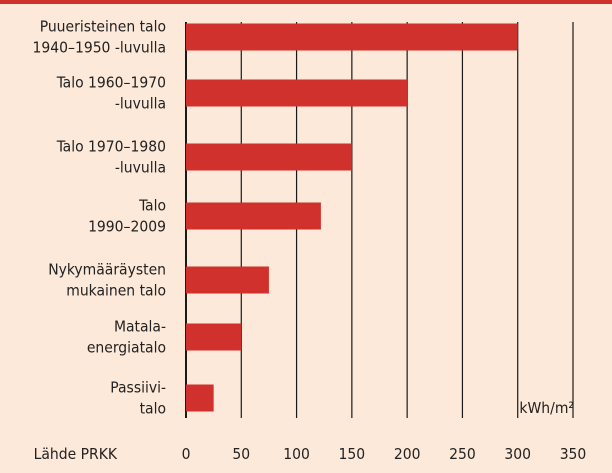 The image size is (612, 473). I want to click on category-label-6: Matala-energiatalo, so click(126, 337).